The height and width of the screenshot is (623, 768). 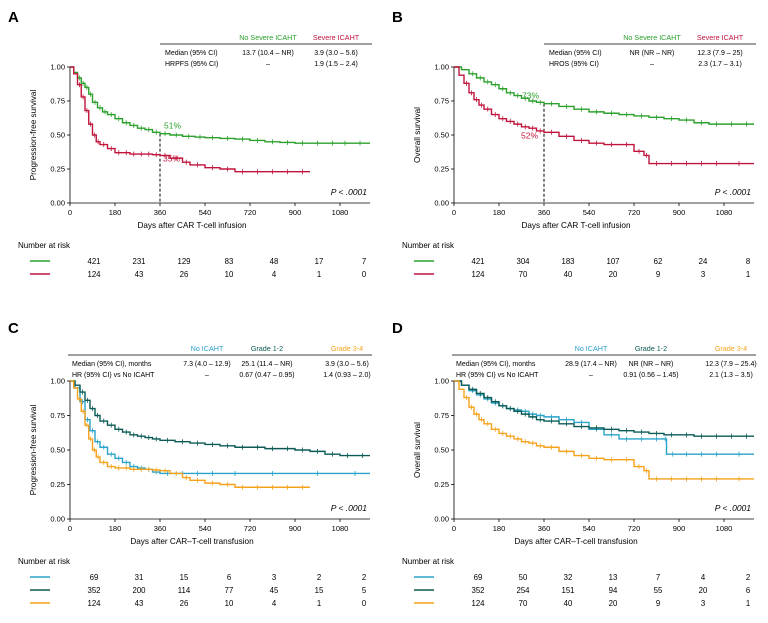 I want to click on stats-value: 13.7 (10.4 – NR), so click(x=268, y=53).